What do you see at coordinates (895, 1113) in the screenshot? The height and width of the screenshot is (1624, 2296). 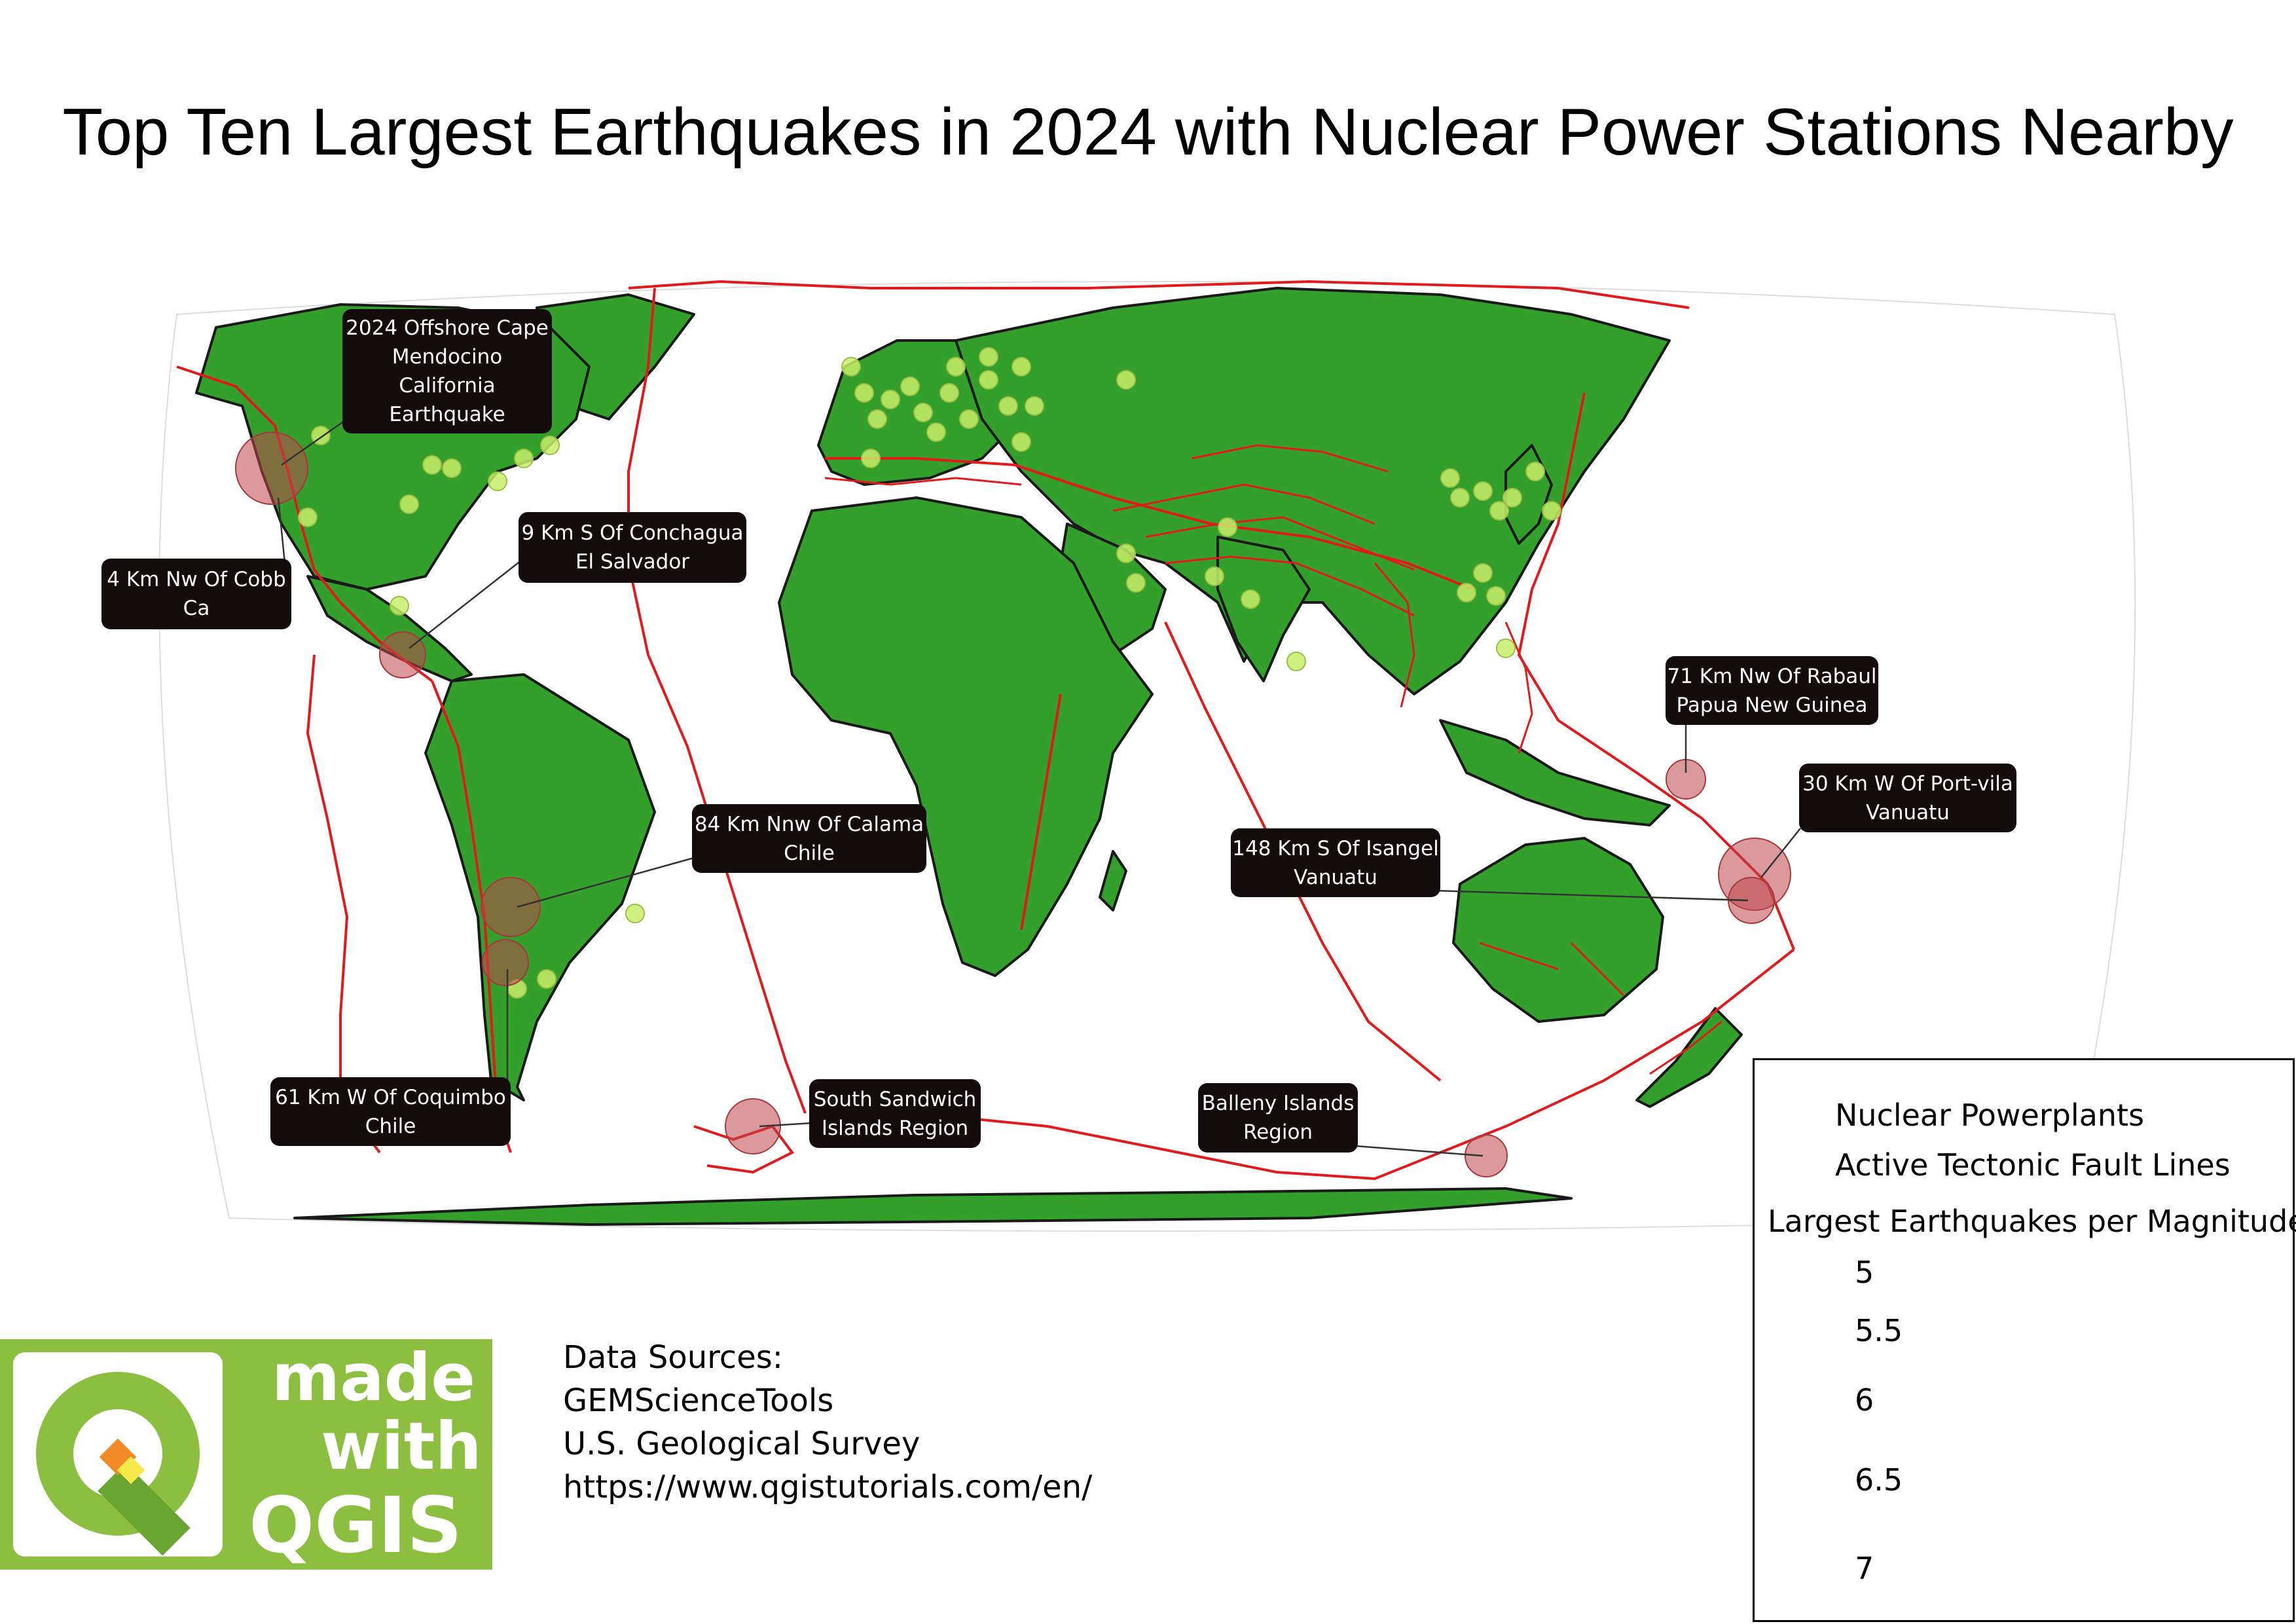 I see `label-sandwich: South Sandwich Islands Region` at bounding box center [895, 1113].